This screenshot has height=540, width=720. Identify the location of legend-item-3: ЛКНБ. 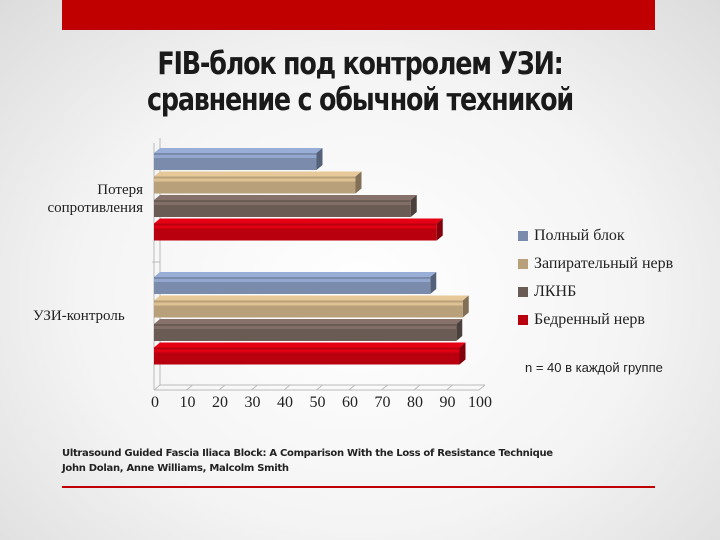
(595, 292).